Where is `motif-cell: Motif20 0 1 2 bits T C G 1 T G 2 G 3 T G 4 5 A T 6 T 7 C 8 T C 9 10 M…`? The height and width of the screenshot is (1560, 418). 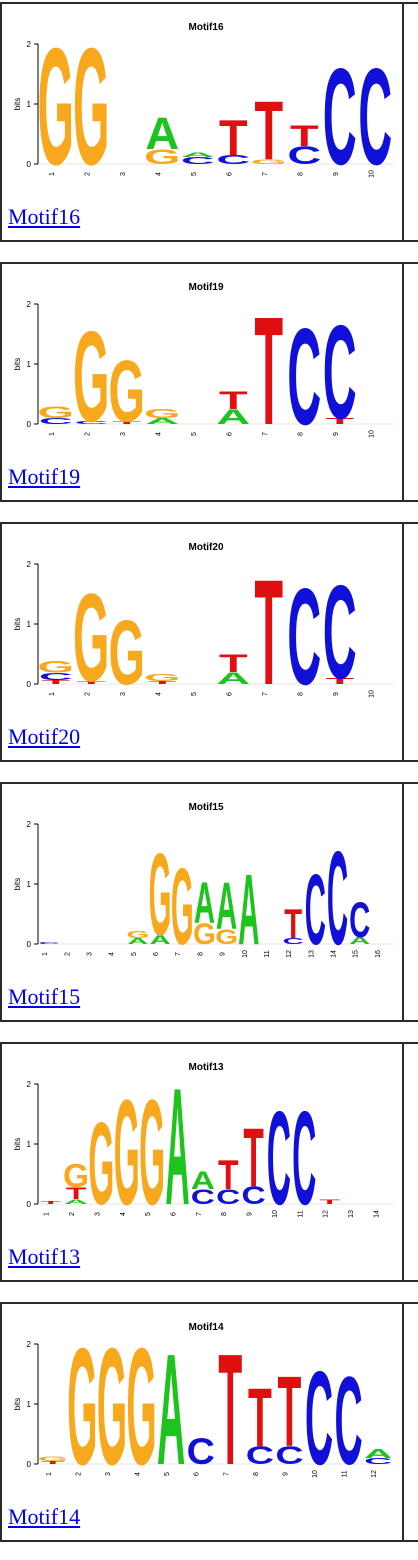
motif-cell: Motif20 0 1 2 bits T C G 1 T G 2 G 3 T G 4 5 A T 6 T 7 C 8 T C 9 10 M… is located at coordinates (202, 642).